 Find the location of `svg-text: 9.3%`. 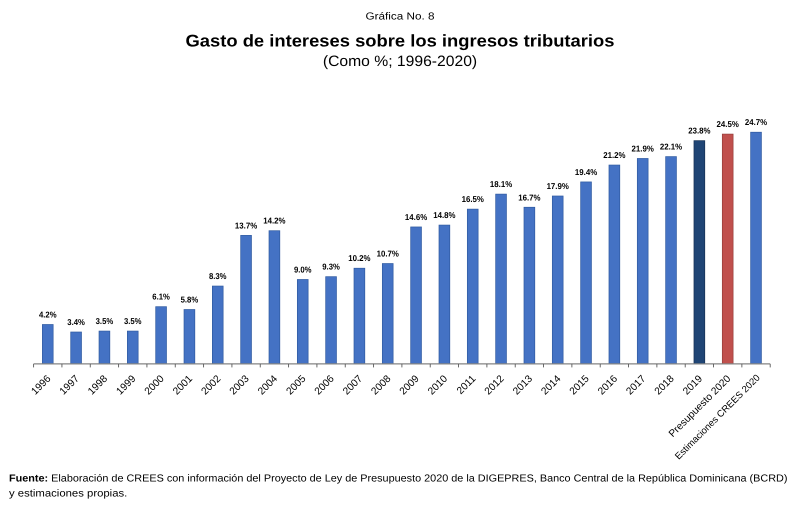

svg-text: 9.3% is located at coordinates (331, 267).